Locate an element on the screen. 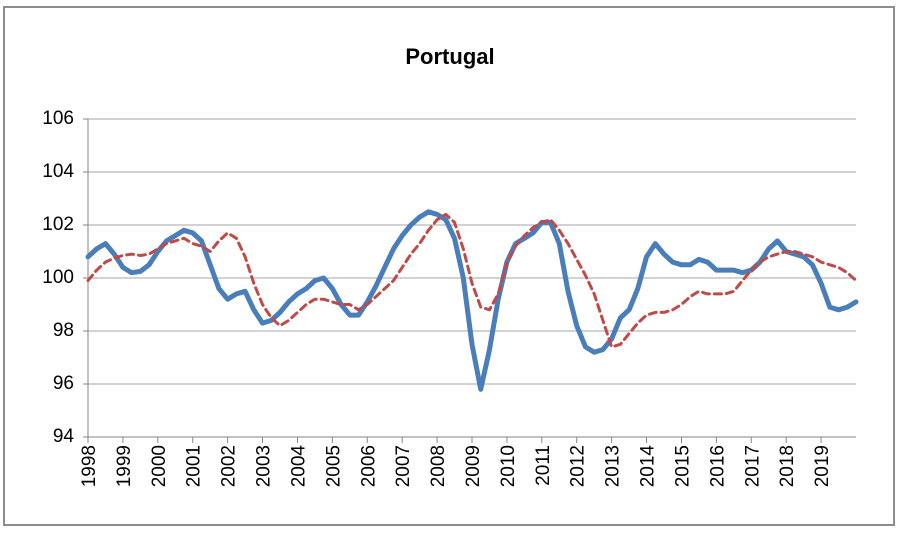 The image size is (900, 534). x-tick-label: 1998 is located at coordinates (89, 466).